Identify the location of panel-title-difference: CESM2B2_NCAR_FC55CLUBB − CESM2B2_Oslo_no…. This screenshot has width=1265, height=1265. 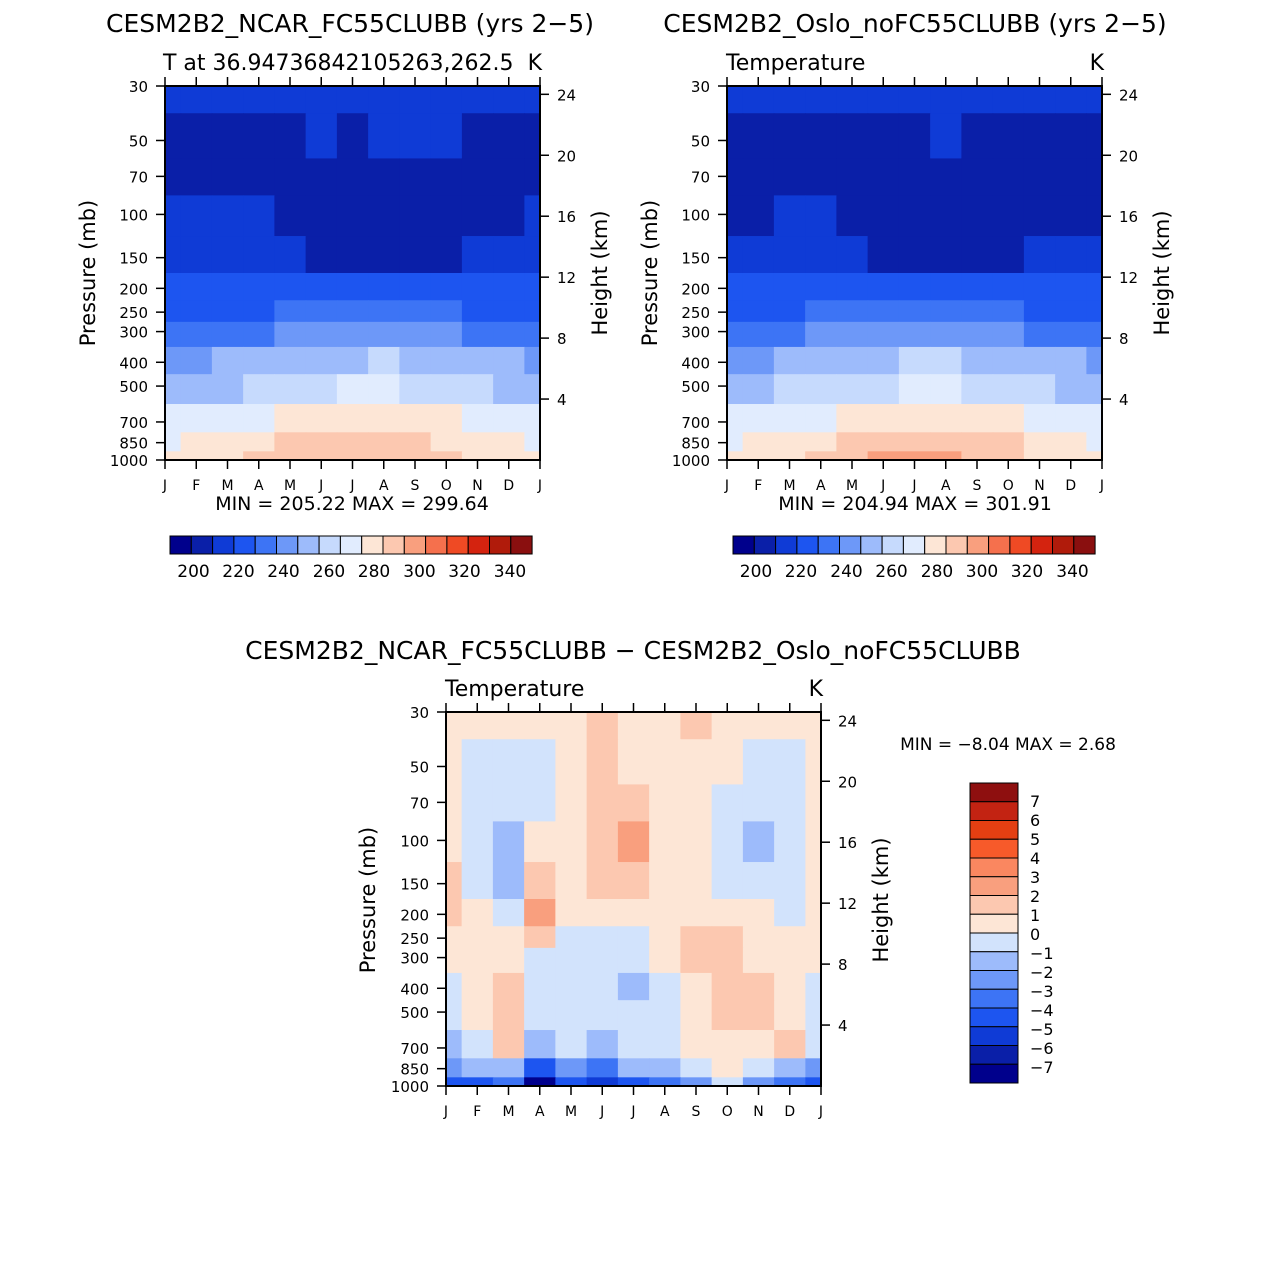
(633, 650).